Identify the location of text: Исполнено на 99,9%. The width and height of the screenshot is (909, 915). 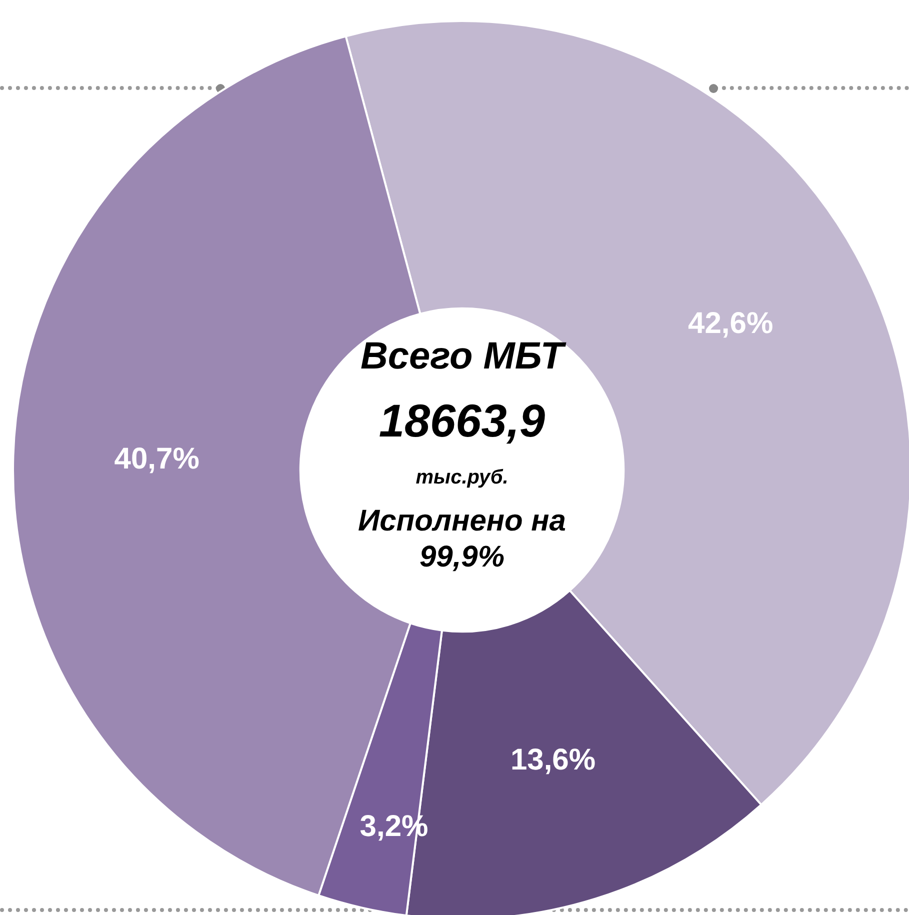
(462, 539).